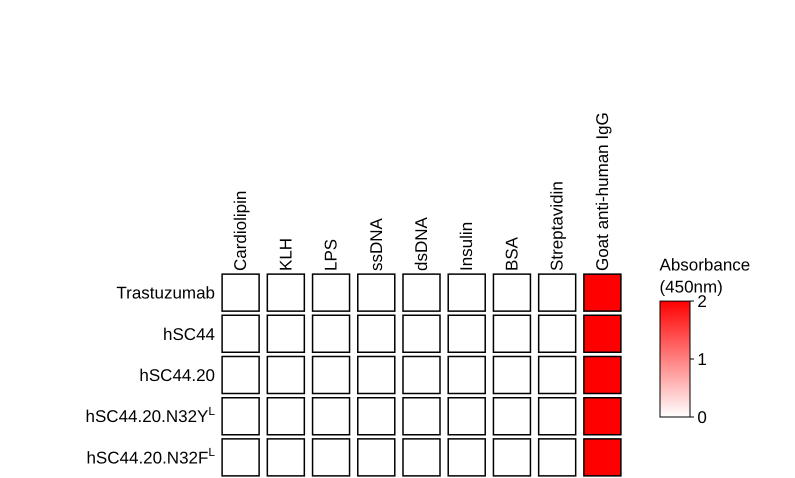 This screenshot has width=795, height=478. I want to click on x-tick-label: ssDNA, so click(376, 244).